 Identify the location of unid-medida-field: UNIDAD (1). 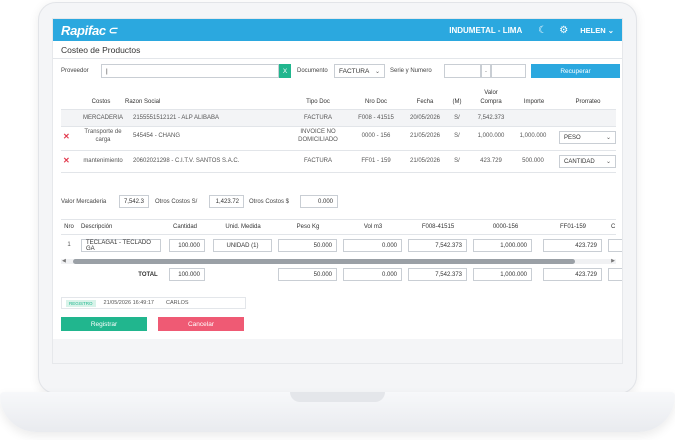
(242, 245).